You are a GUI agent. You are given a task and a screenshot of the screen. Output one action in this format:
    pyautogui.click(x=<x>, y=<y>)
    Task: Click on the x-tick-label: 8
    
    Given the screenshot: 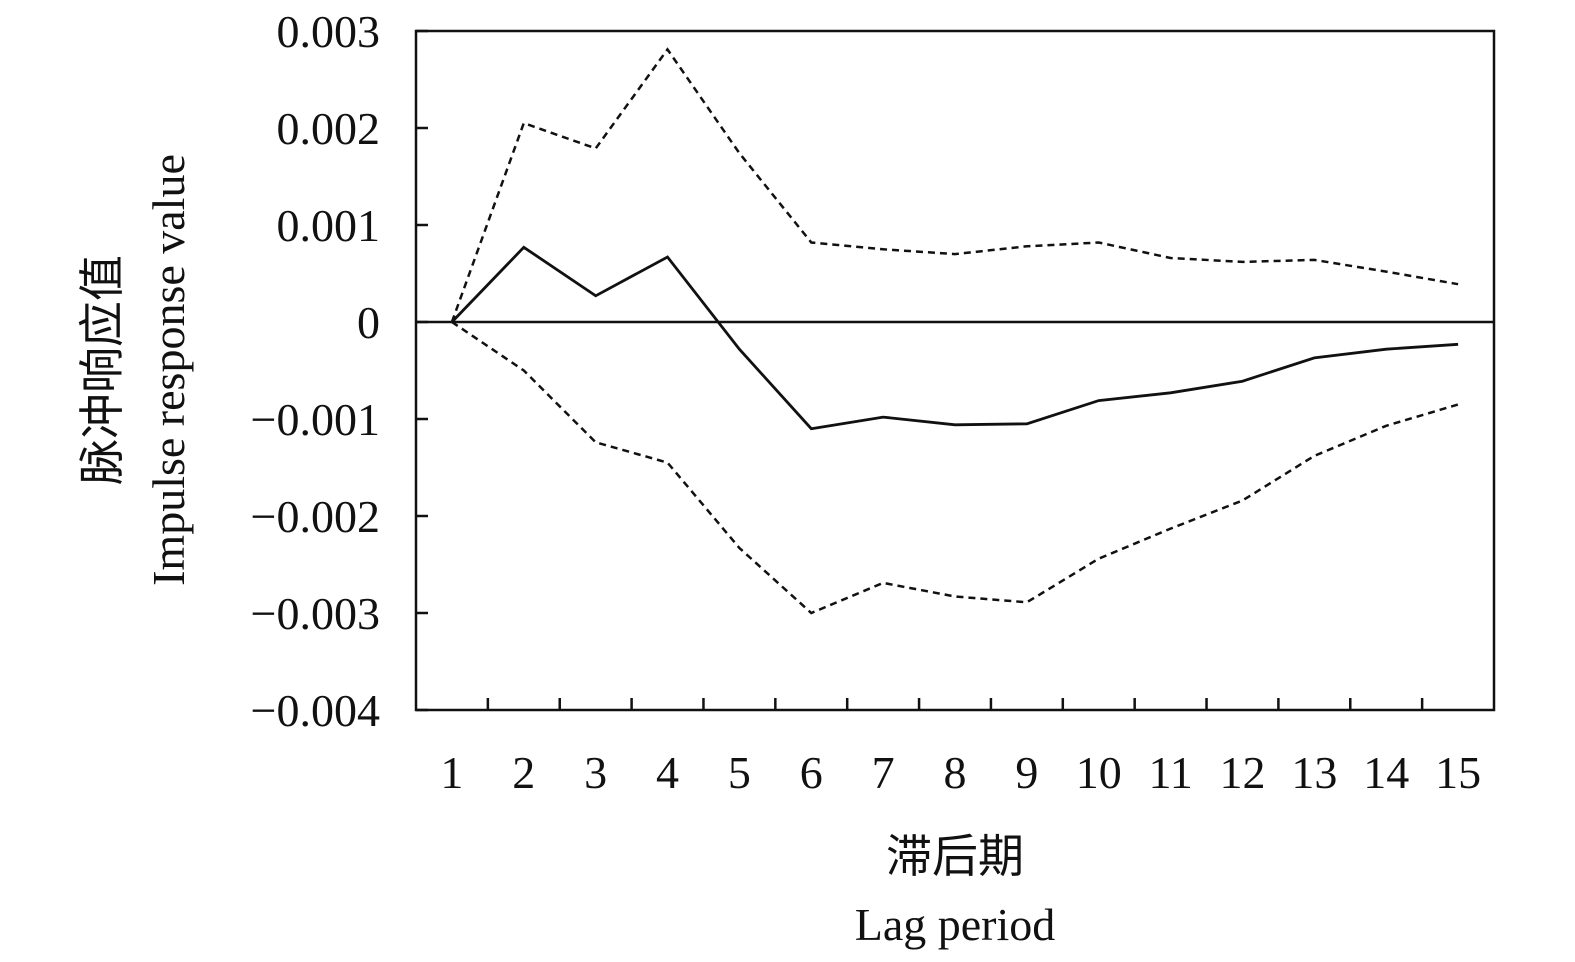 What is the action you would take?
    pyautogui.click(x=955, y=772)
    